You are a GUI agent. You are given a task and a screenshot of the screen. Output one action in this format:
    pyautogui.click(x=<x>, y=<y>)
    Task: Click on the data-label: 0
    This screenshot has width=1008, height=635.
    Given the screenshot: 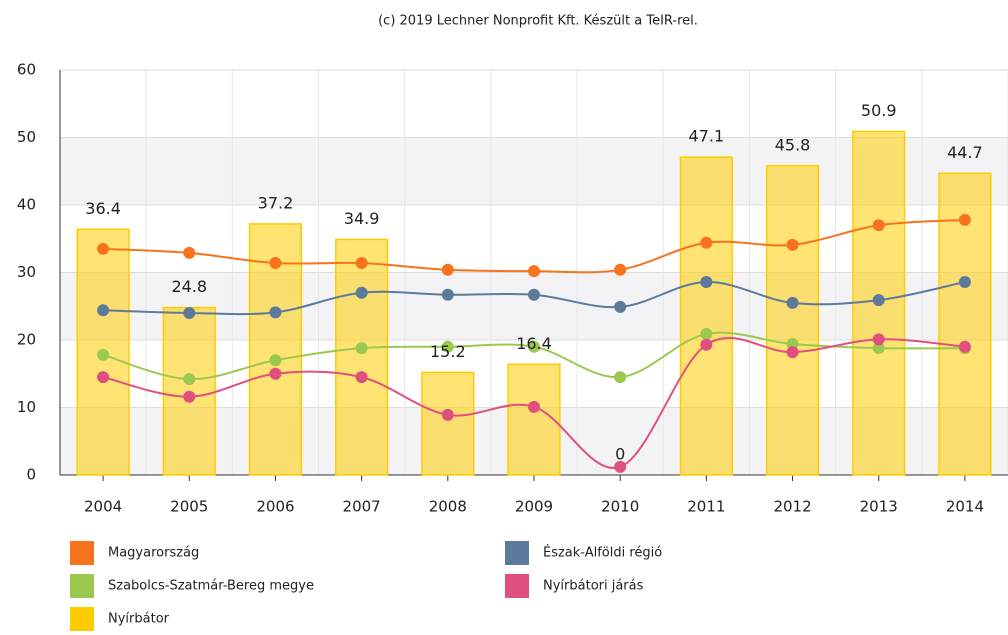 What is the action you would take?
    pyautogui.click(x=620, y=454)
    